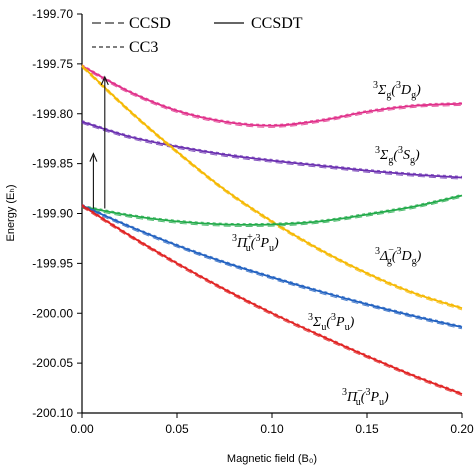 The width and height of the screenshot is (474, 470). Describe the element at coordinates (143, 47) in the screenshot. I see `legend-cc3-label: CC3` at that location.